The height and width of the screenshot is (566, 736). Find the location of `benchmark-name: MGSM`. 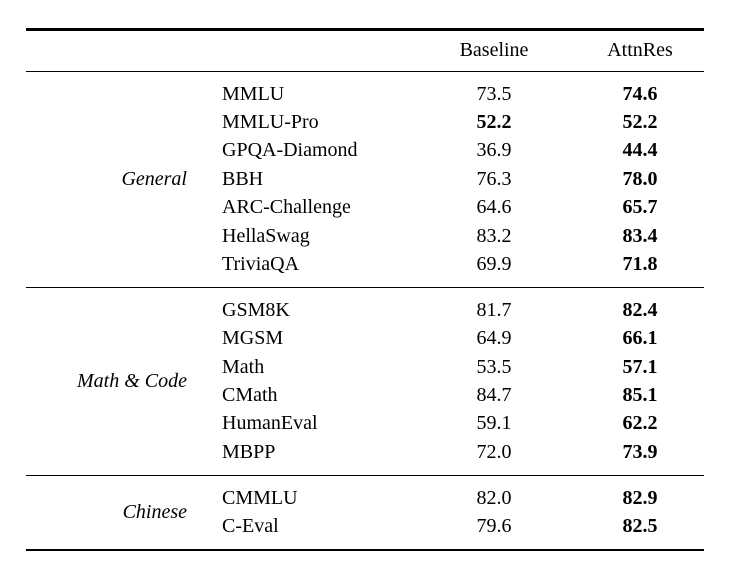

benchmark-name: MGSM is located at coordinates (253, 338).